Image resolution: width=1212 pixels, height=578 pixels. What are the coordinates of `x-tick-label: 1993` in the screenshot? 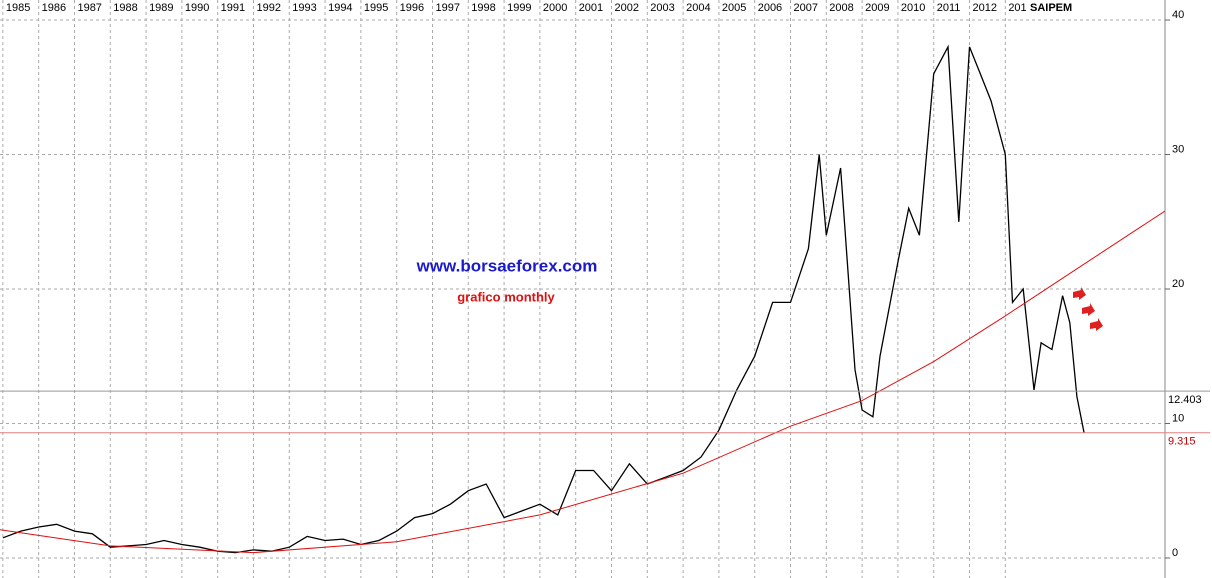 It's located at (304, 8).